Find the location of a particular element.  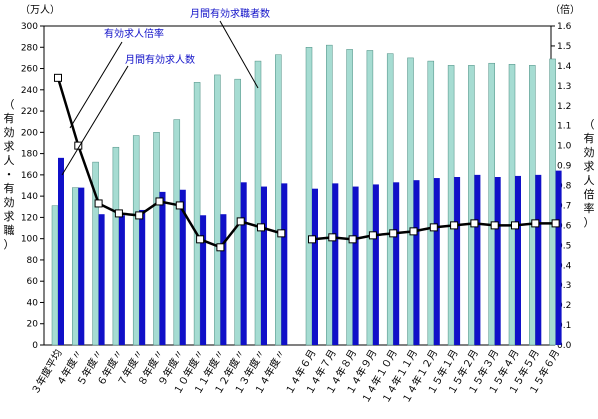

category-label: ３年度平均 is located at coordinates (46, 372).